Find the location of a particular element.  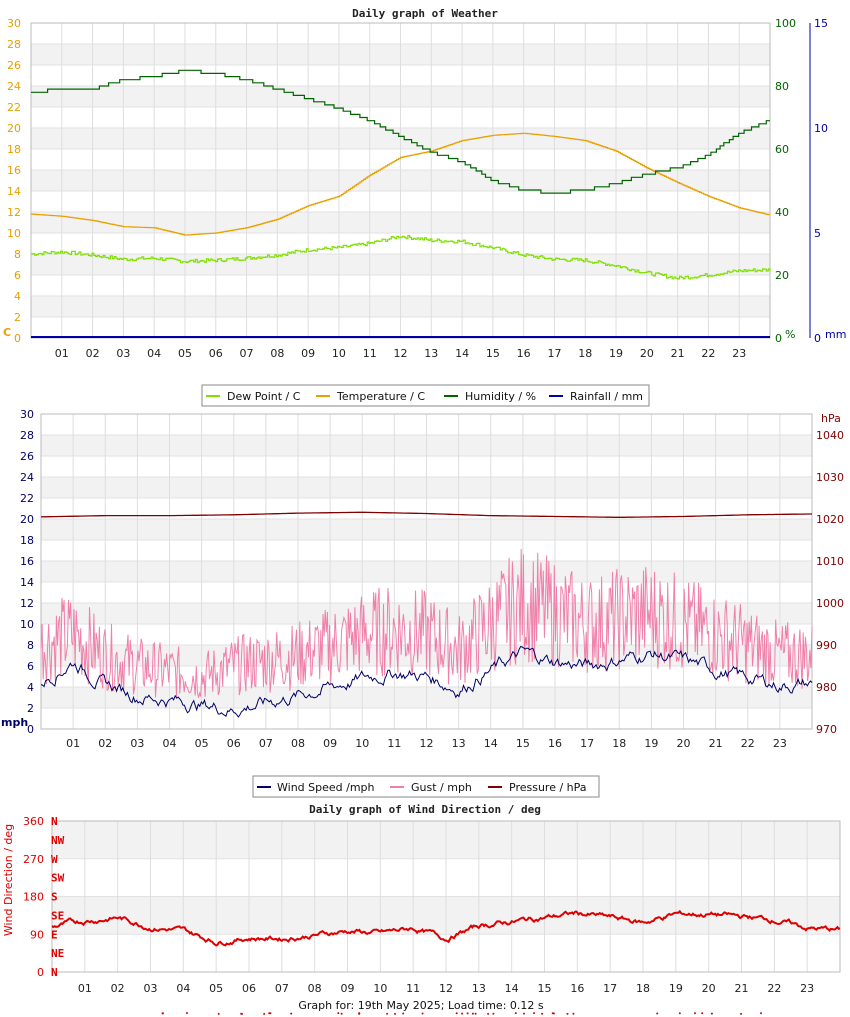

series-wind-direction is located at coordinates (446, 928).